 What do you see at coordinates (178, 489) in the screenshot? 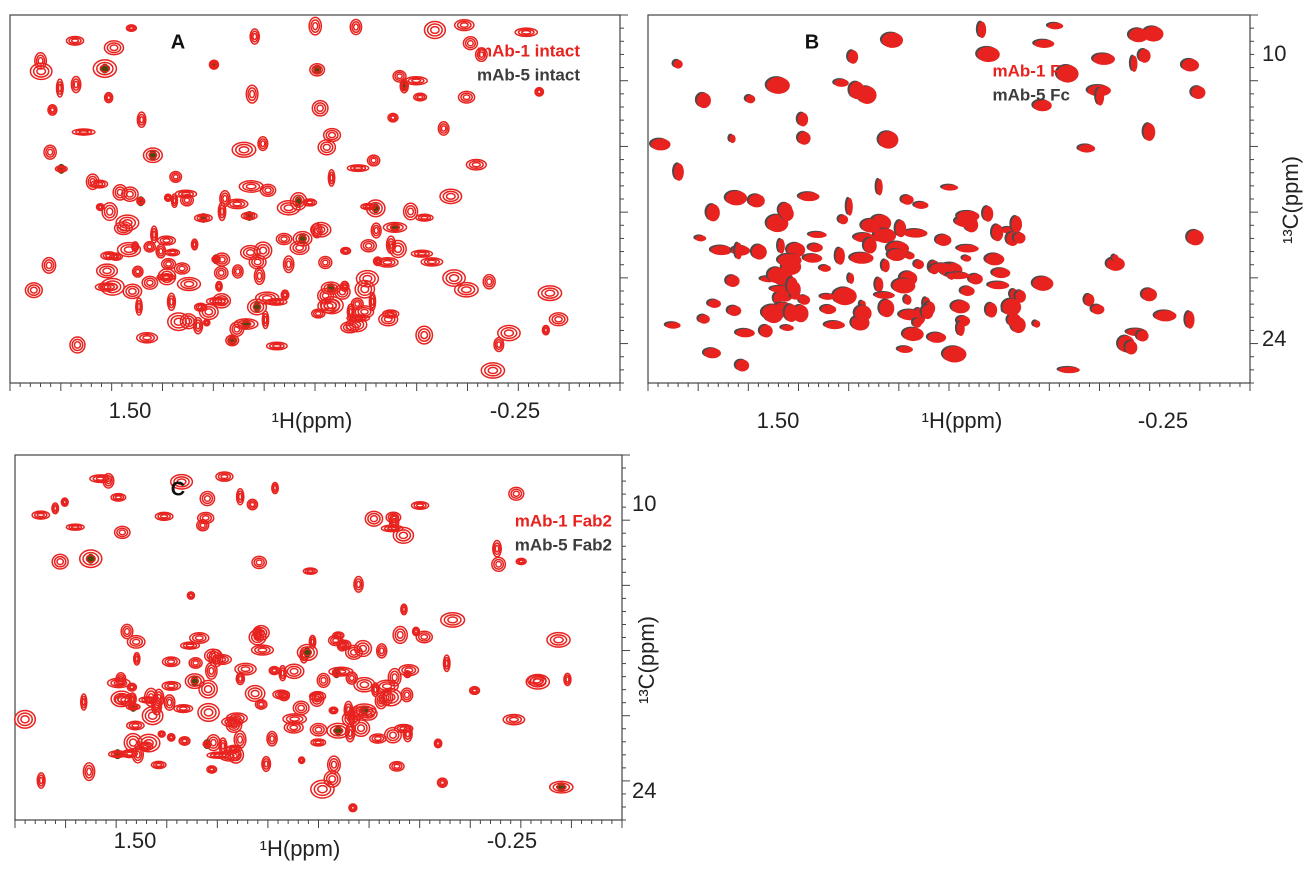
I see `panel-label: C` at bounding box center [178, 489].